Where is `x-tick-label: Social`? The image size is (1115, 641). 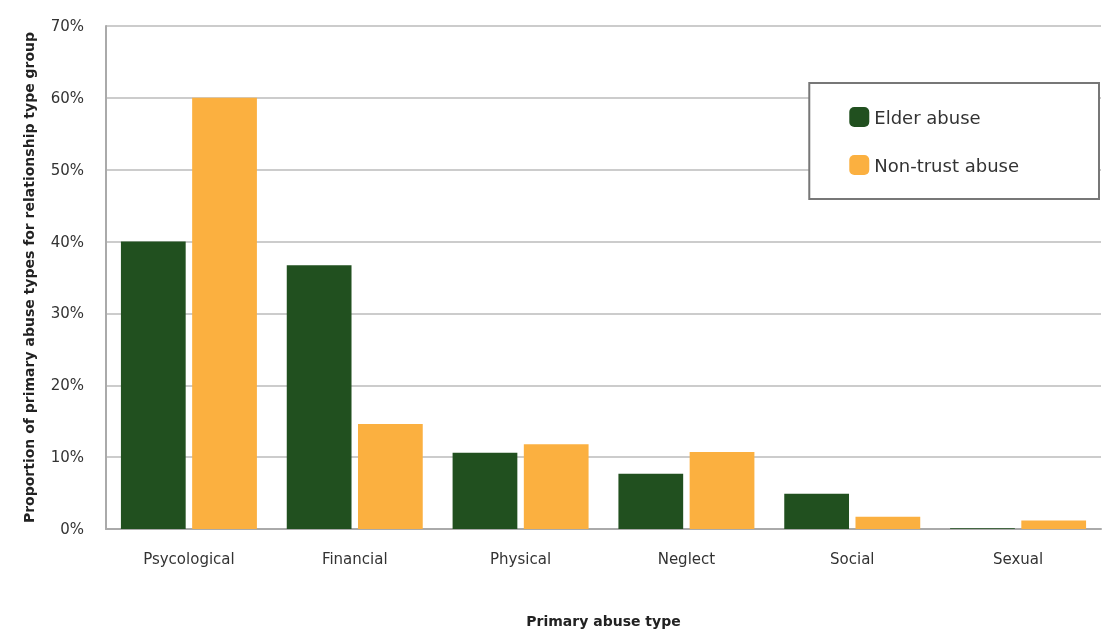 x-tick-label: Social is located at coordinates (852, 558).